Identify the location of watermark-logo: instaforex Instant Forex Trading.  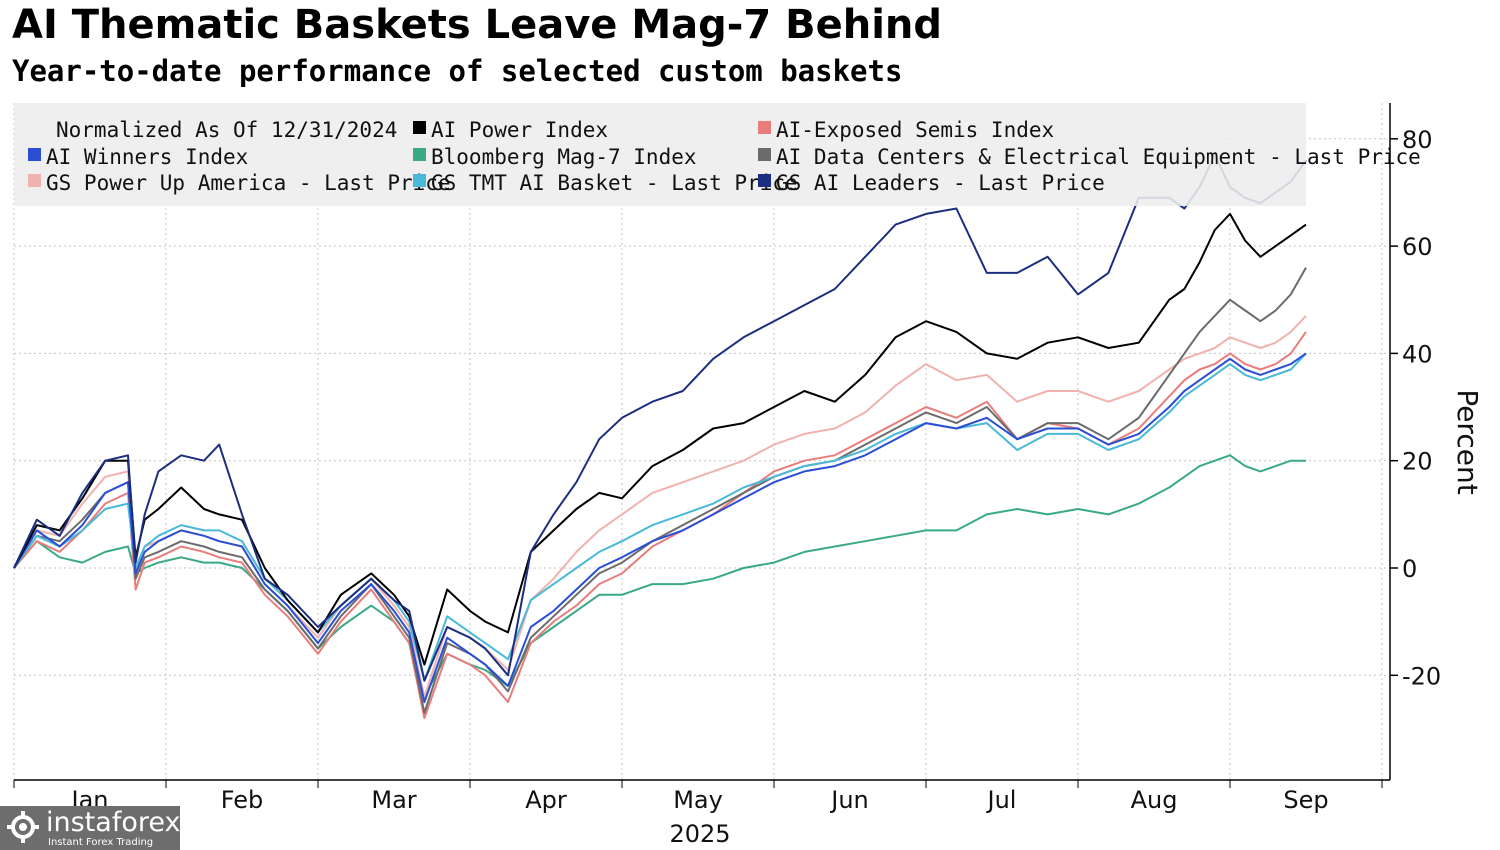
(90, 828).